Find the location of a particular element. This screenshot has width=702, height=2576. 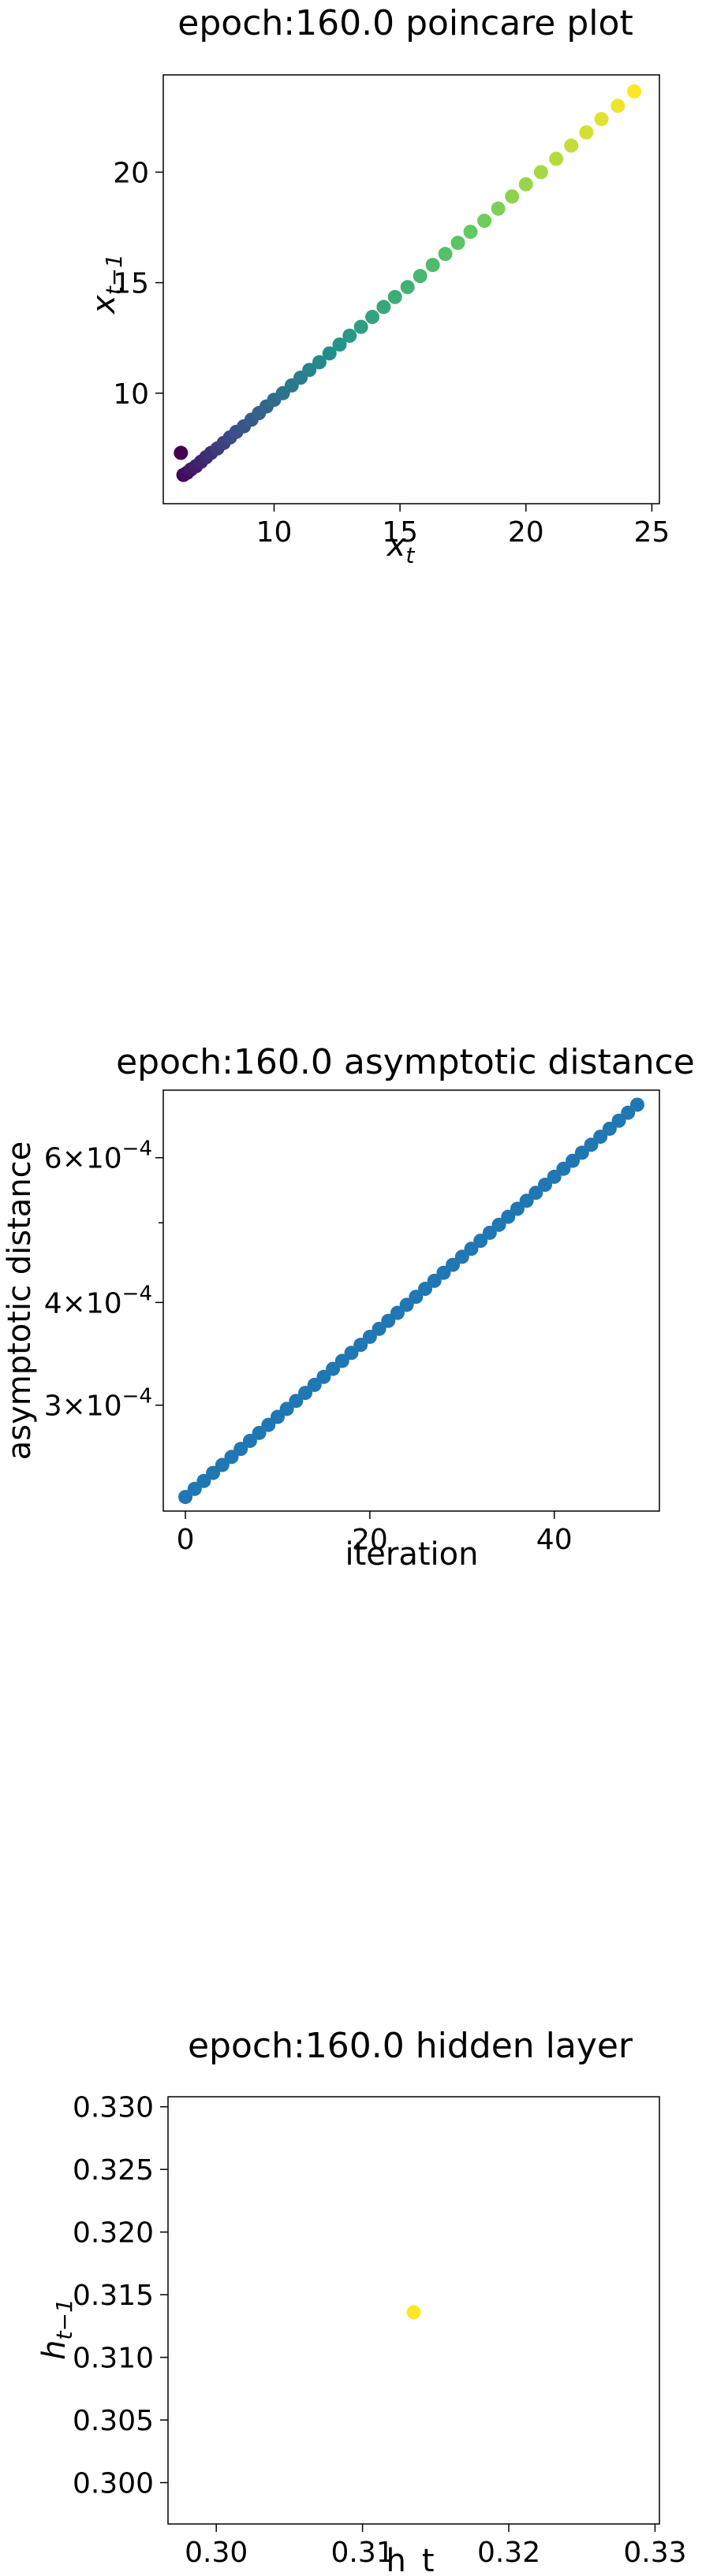

asymptotic-x-ticks: 0 20 40 is located at coordinates (375, 1533).